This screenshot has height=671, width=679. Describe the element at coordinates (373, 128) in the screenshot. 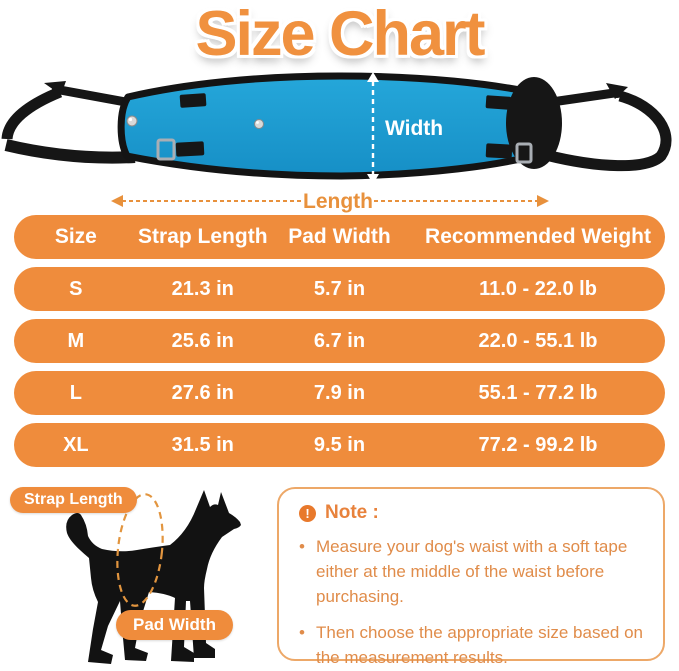

I see `width-arrow` at that location.